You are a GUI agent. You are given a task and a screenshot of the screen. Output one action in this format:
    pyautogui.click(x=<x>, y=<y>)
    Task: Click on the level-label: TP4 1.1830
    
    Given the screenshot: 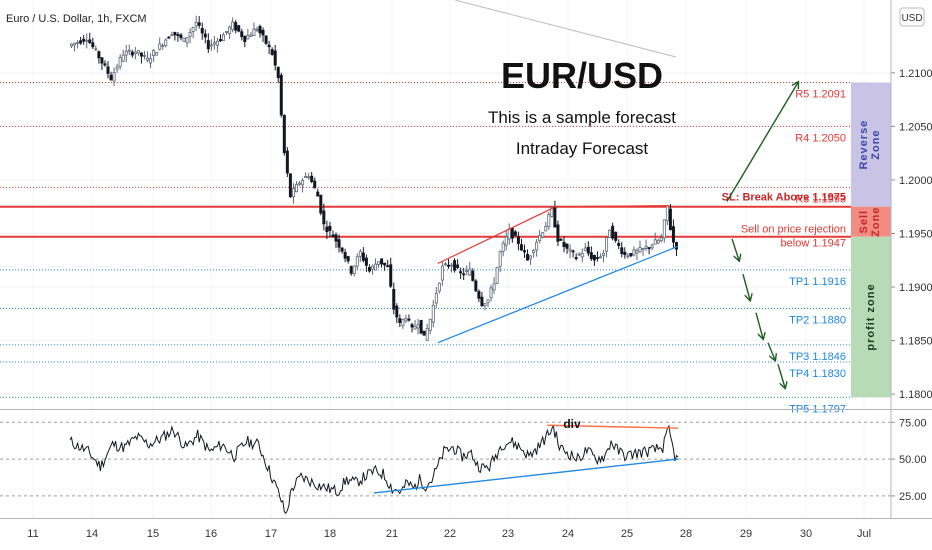 What is the action you would take?
    pyautogui.click(x=817, y=374)
    